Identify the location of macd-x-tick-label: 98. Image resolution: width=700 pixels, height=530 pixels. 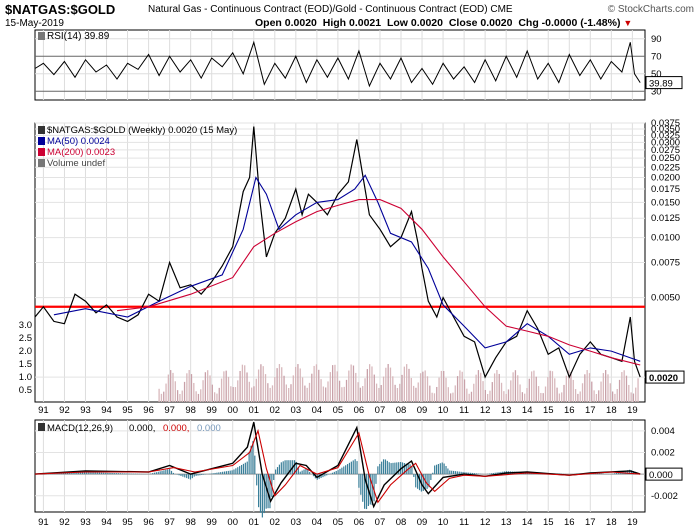
(190, 522).